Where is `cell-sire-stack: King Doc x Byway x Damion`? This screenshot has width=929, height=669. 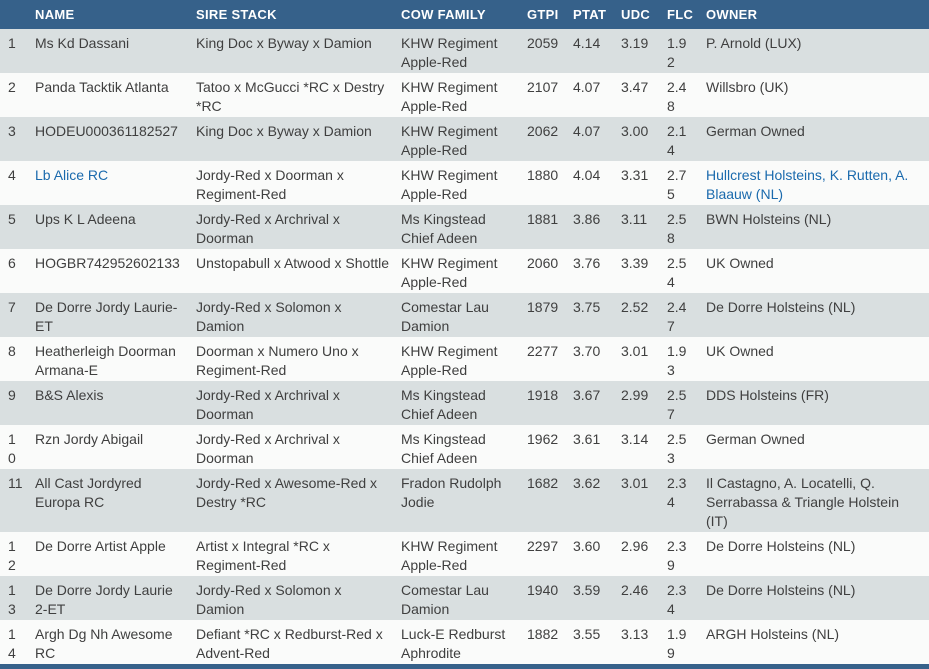
cell-sire-stack: King Doc x Byway x Damion is located at coordinates (284, 131).